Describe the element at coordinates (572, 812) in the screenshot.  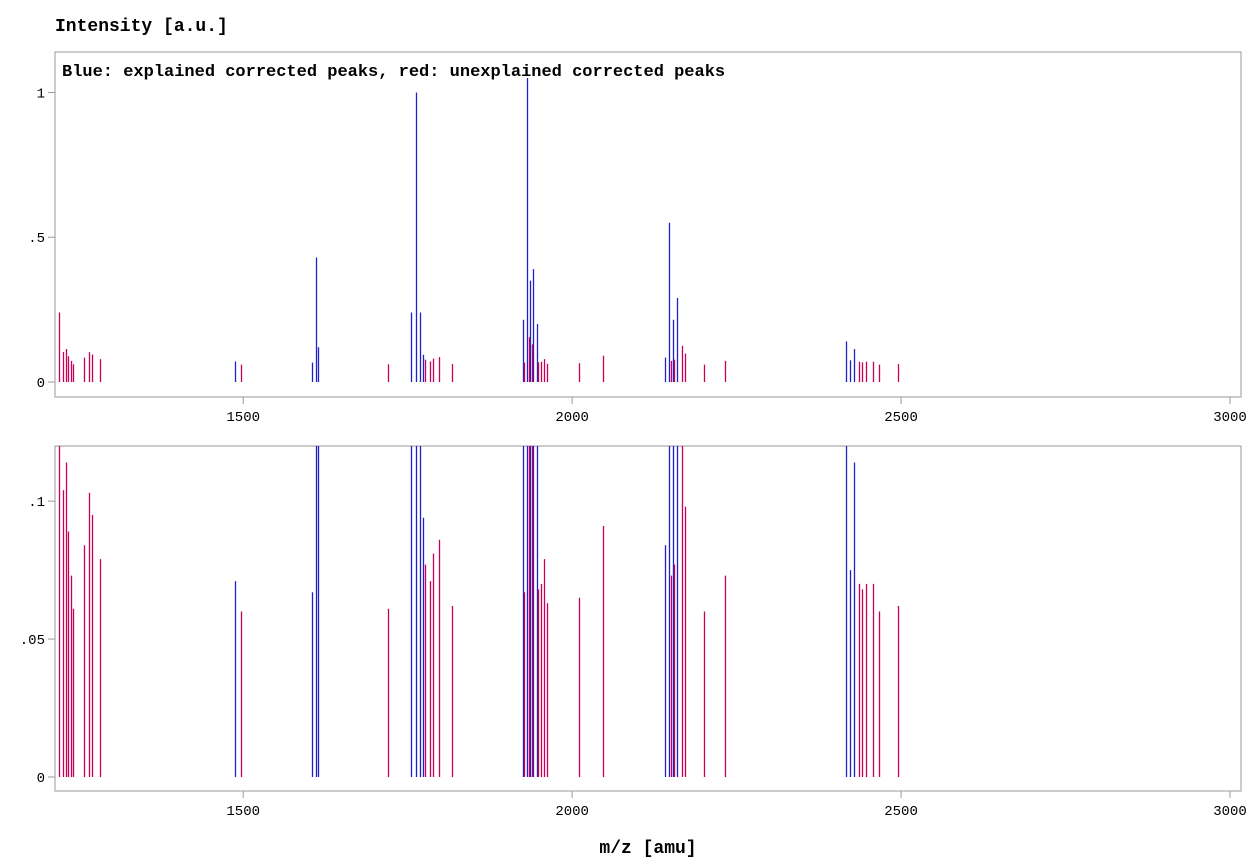
I see `bottom-x-tick-label: 2000` at that location.